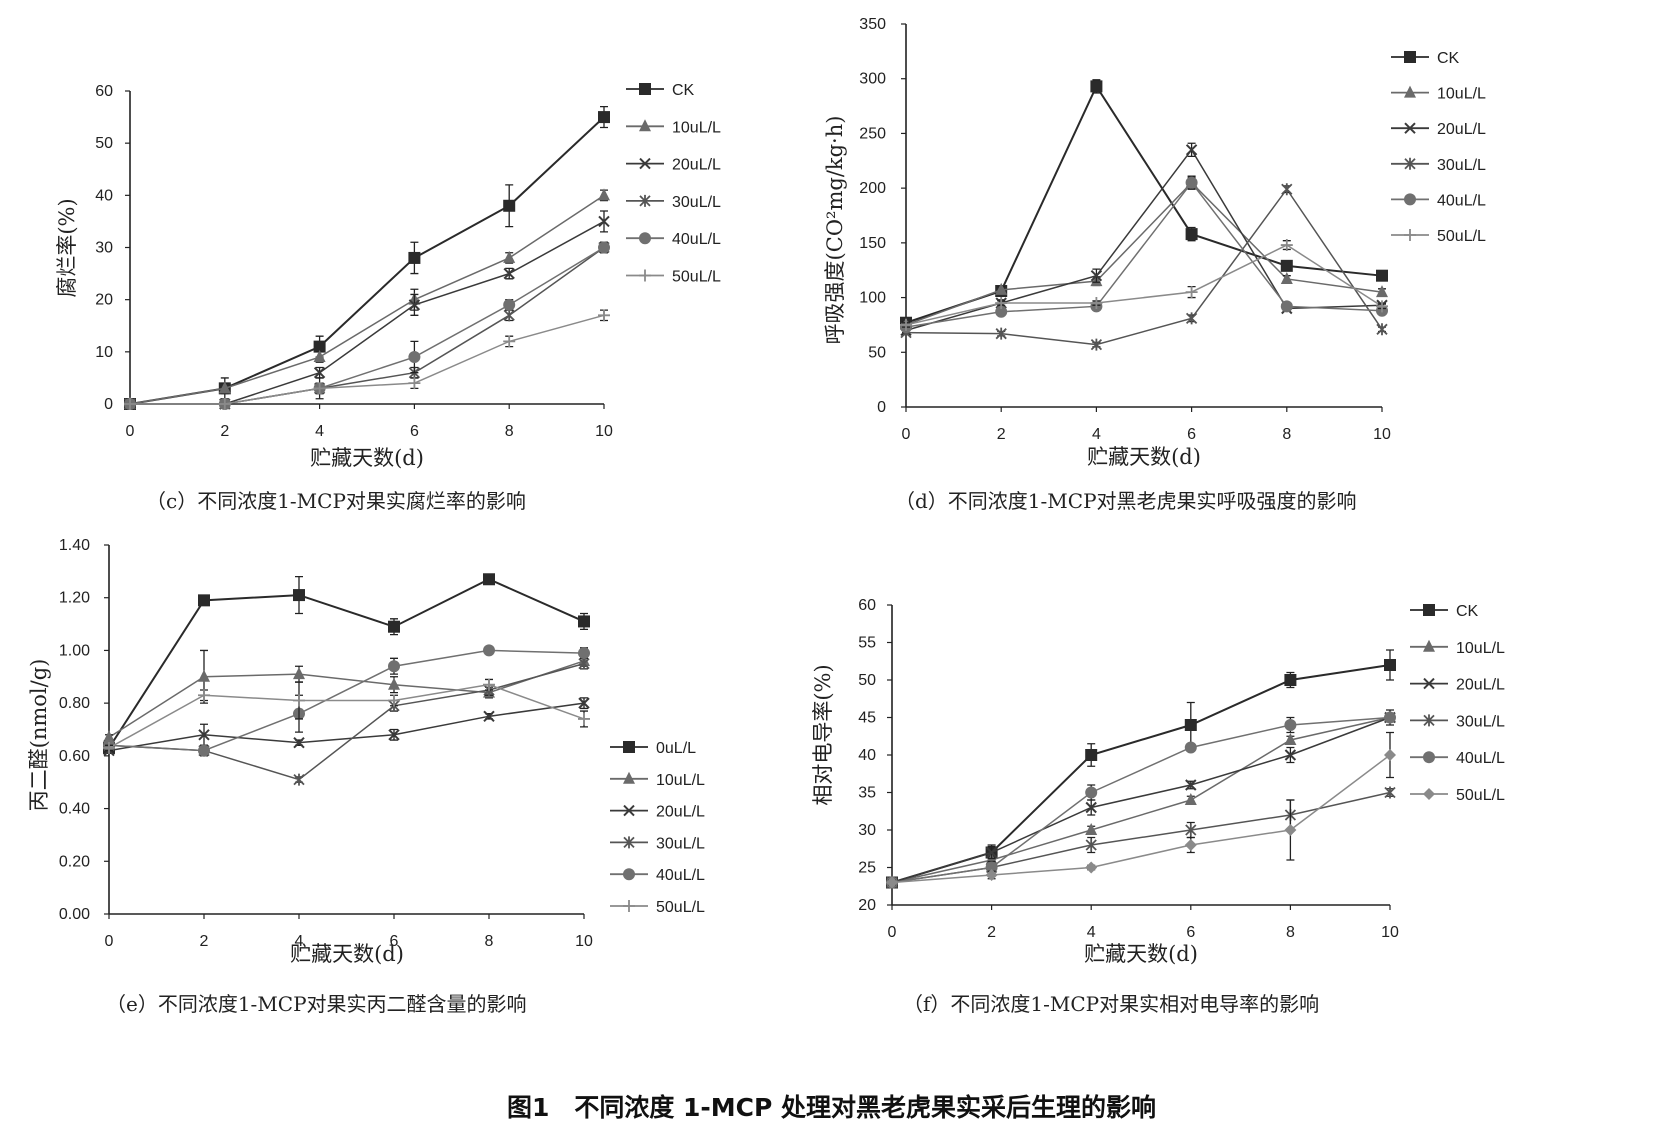 The height and width of the screenshot is (1129, 1663). Describe the element at coordinates (74, 756) in the screenshot. I see `y-tick-label: 0.60` at that location.